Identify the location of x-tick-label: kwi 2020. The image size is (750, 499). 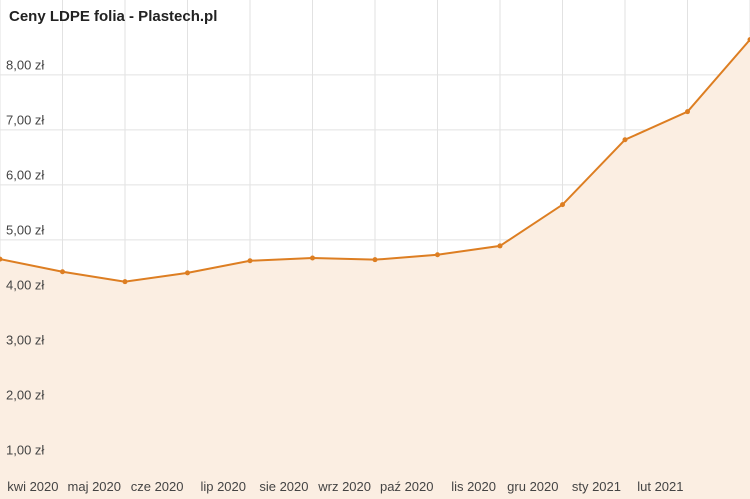
(33, 486).